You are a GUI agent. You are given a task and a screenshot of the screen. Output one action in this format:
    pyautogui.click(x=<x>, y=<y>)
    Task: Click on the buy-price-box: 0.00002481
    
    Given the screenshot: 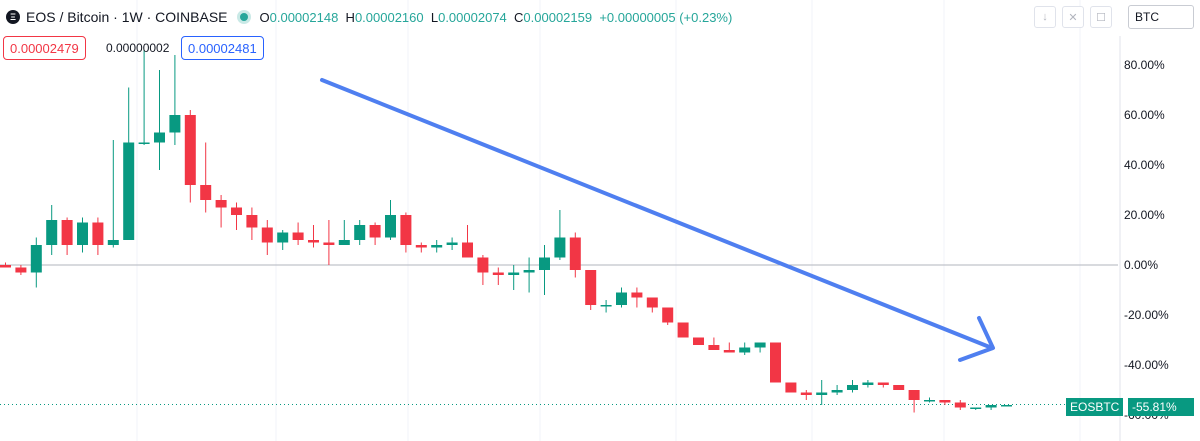 What is the action you would take?
    pyautogui.click(x=222, y=48)
    